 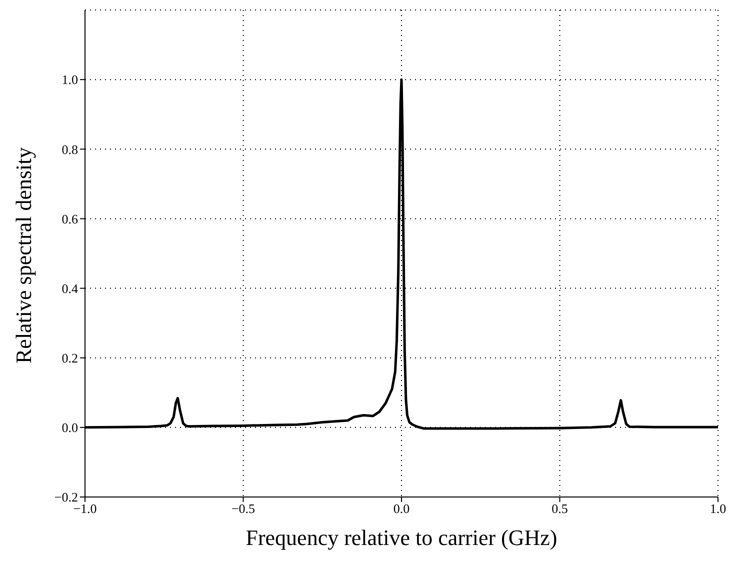 What do you see at coordinates (70, 149) in the screenshot?
I see `y-tick-label: 0.8` at bounding box center [70, 149].